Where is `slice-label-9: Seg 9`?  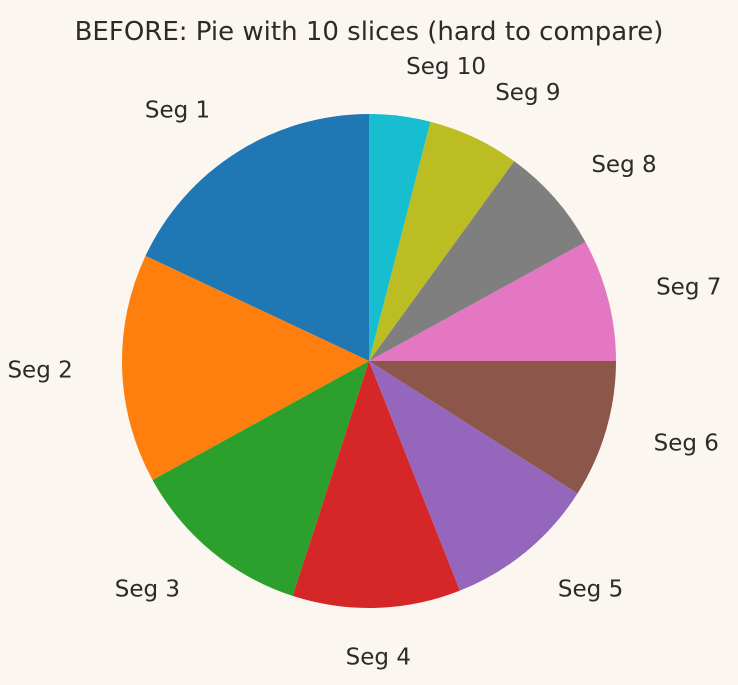
slice-label-9: Seg 9 is located at coordinates (527, 93).